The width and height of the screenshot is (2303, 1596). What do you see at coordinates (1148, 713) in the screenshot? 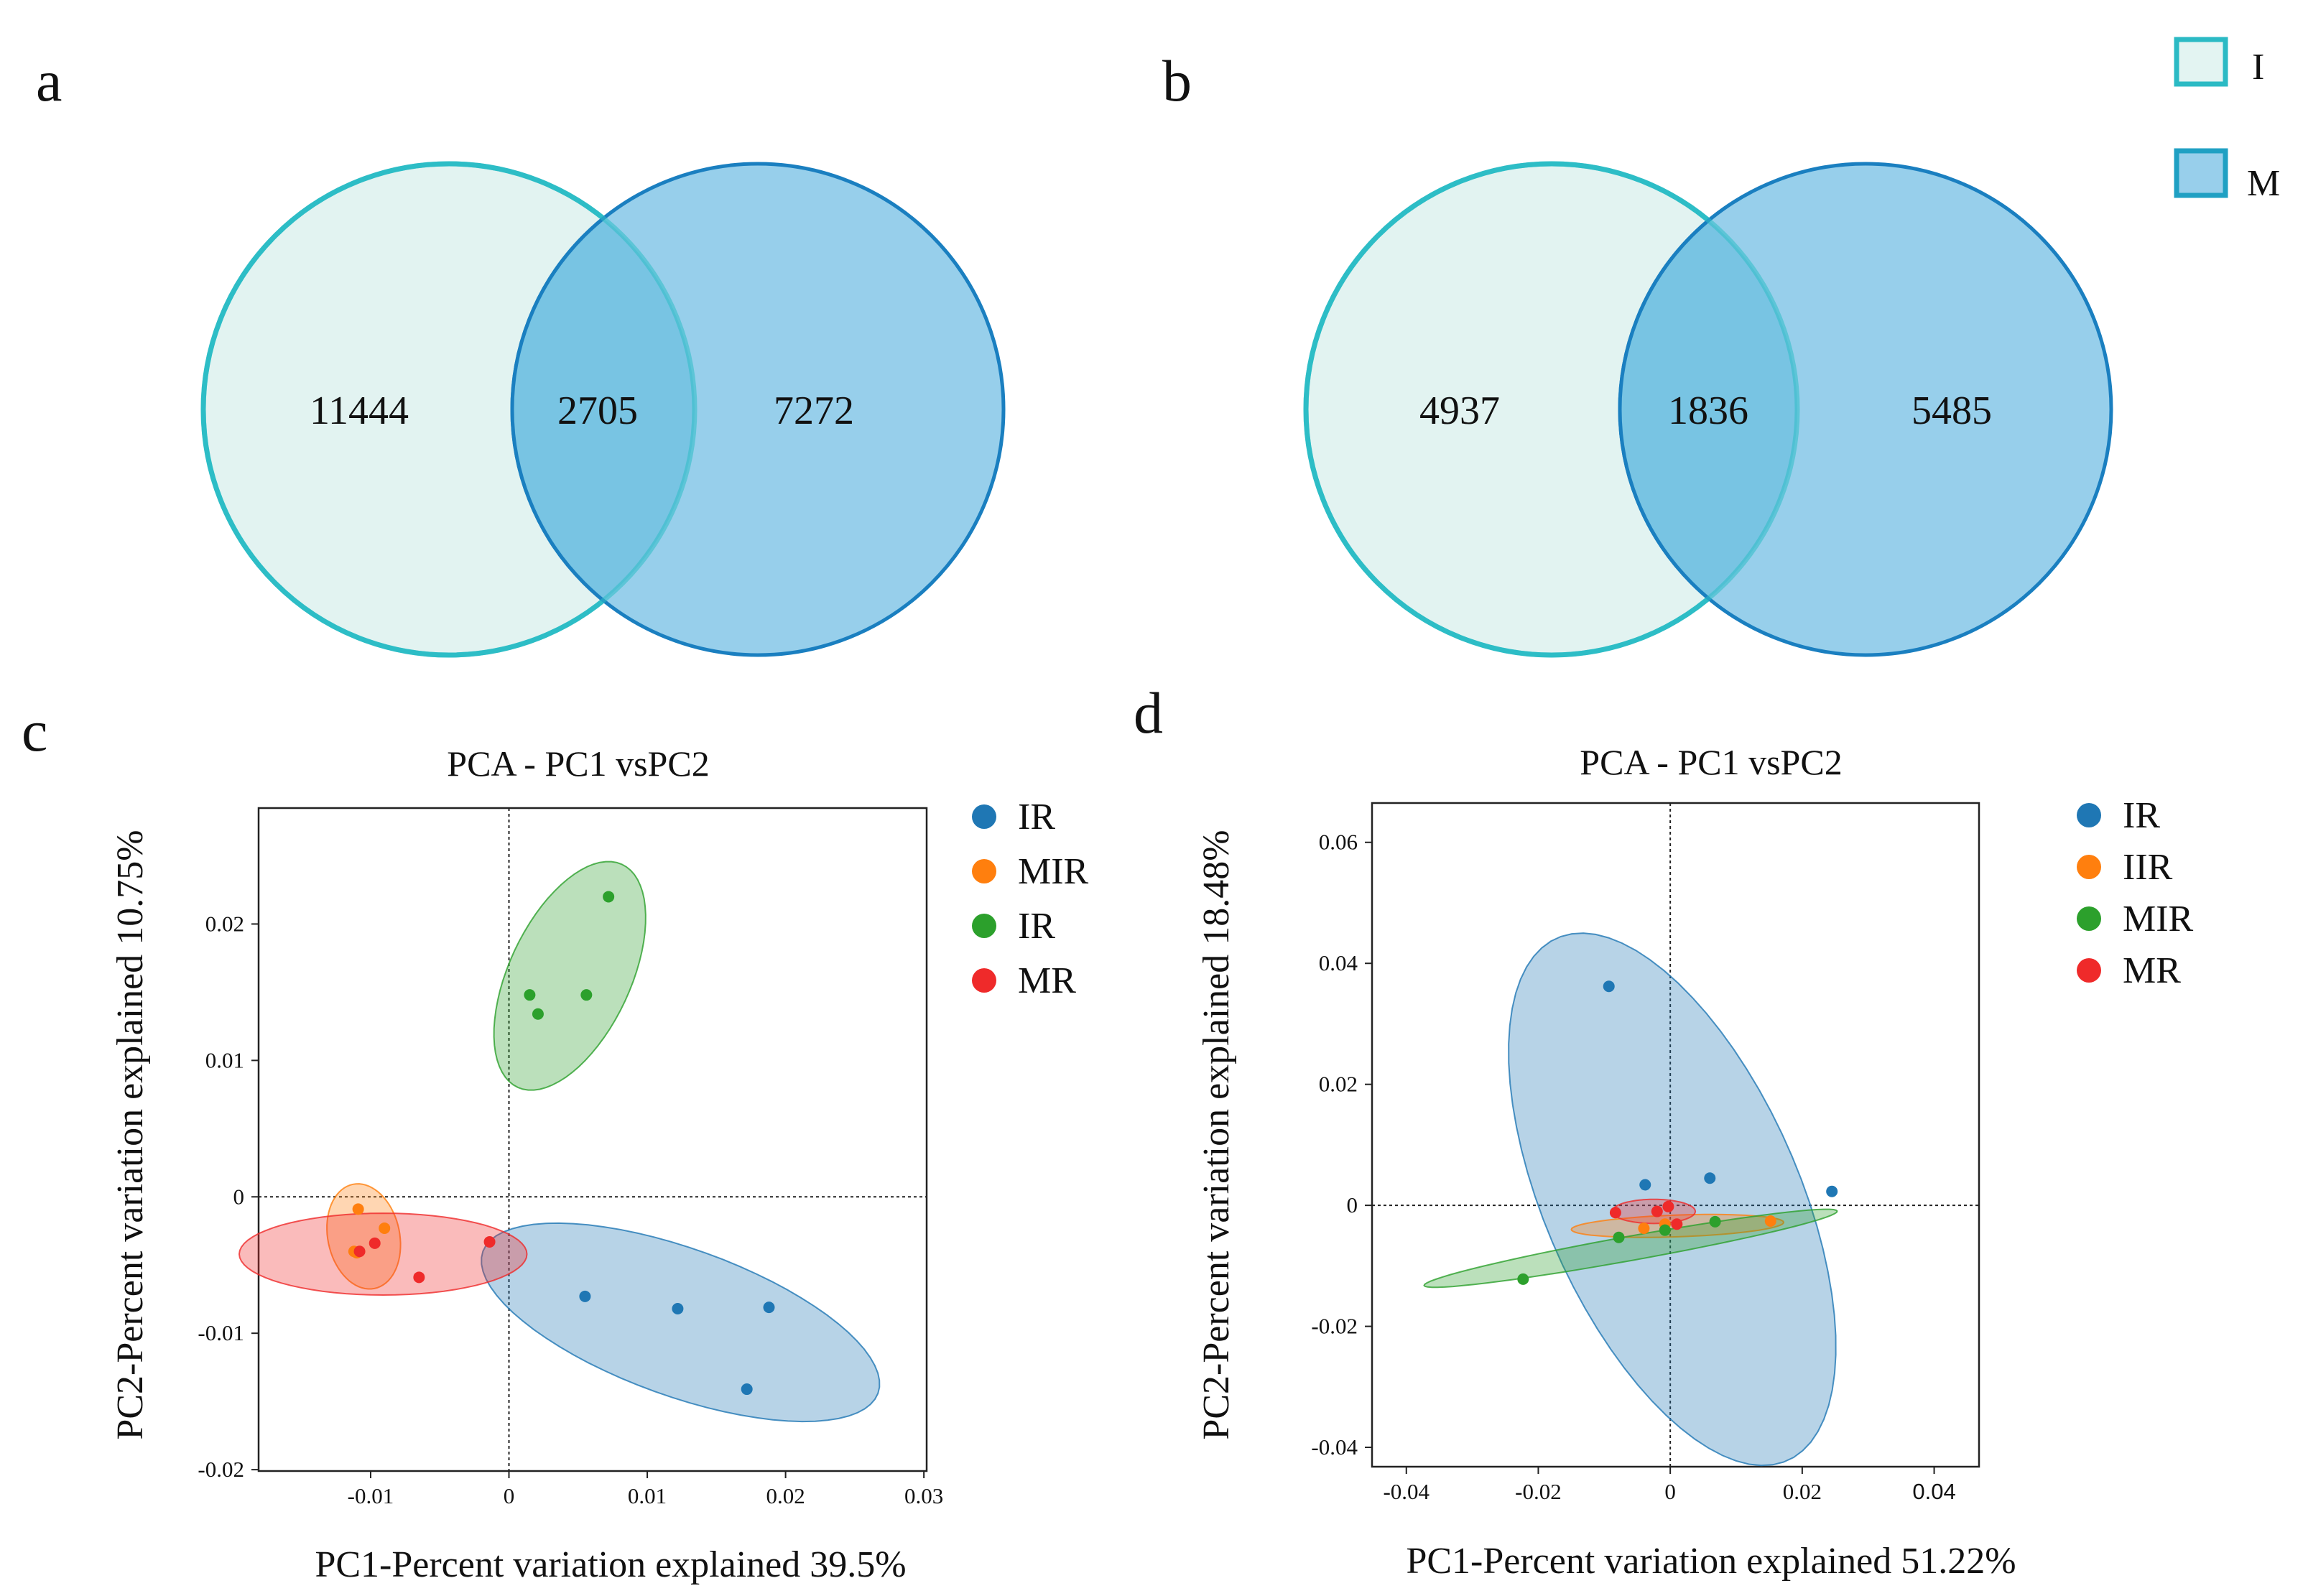
I see `panel-label-d: d` at bounding box center [1148, 713].